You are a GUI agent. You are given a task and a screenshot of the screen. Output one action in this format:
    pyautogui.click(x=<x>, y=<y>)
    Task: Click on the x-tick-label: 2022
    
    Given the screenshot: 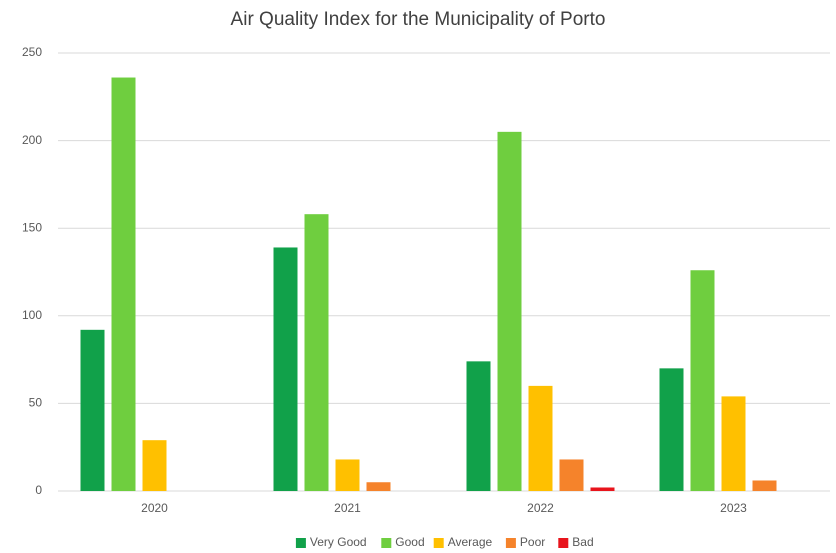 What is the action you would take?
    pyautogui.click(x=540, y=508)
    